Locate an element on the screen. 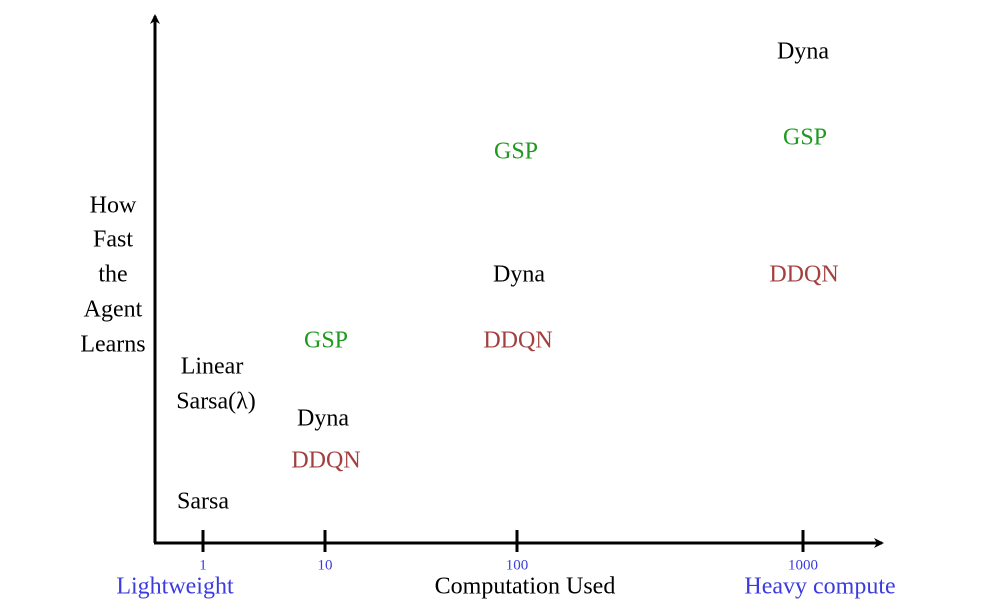  y-axis-label: Fast is located at coordinates (113, 240).